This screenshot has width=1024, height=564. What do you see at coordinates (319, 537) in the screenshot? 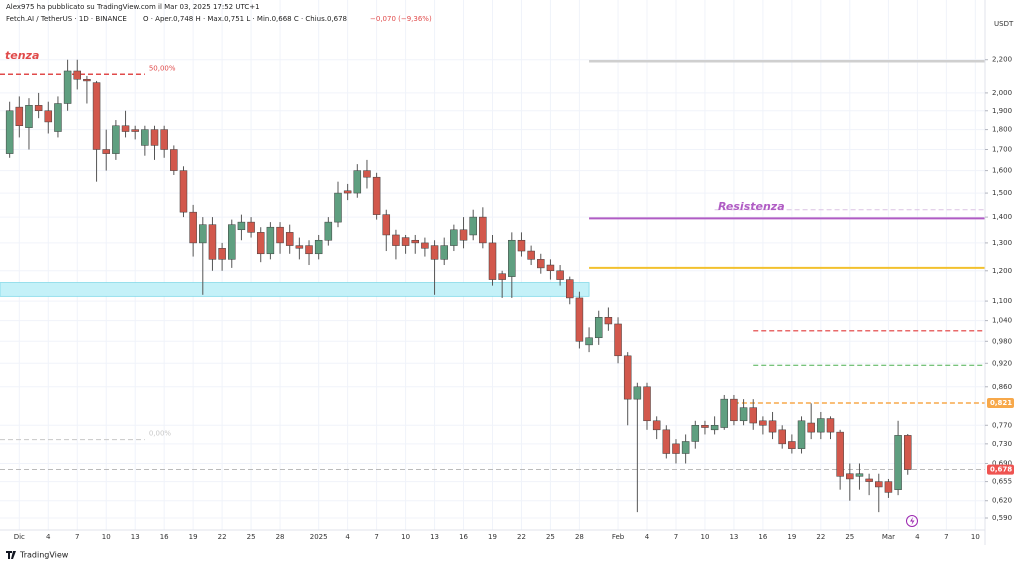
I see `x-tick-label: 2025` at bounding box center [319, 537].